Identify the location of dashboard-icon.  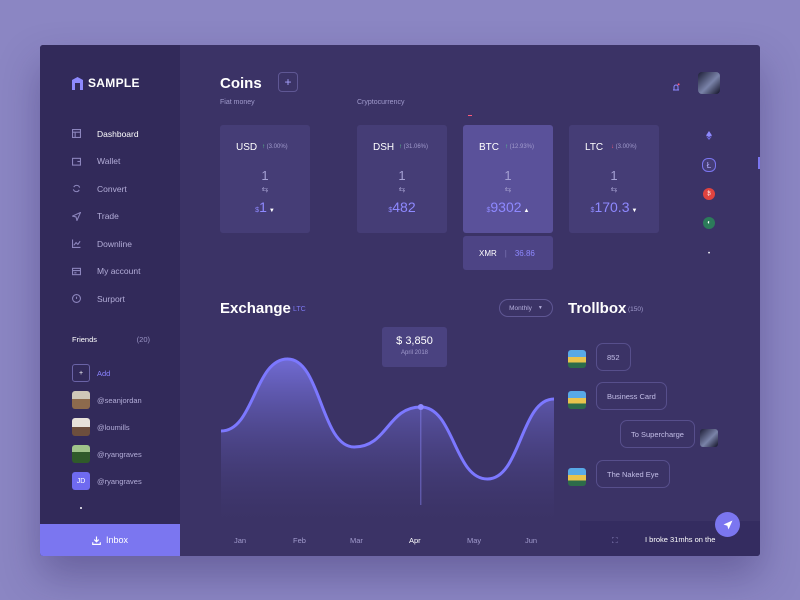
(76, 134).